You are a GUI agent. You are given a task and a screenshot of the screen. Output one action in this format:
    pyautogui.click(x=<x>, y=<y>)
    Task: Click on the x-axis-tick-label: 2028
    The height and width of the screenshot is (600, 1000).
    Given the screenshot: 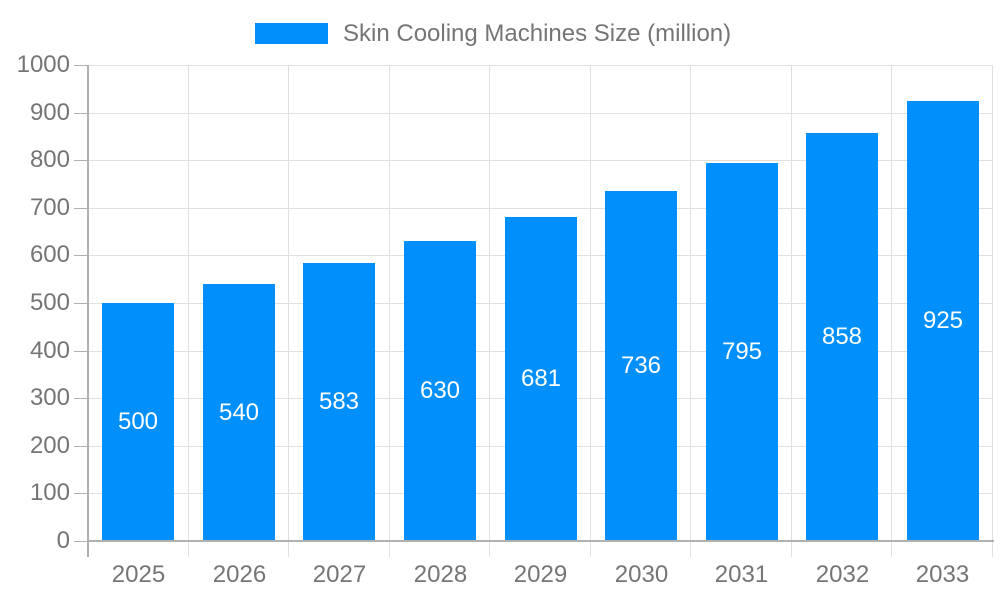 What is the action you would take?
    pyautogui.click(x=440, y=574)
    